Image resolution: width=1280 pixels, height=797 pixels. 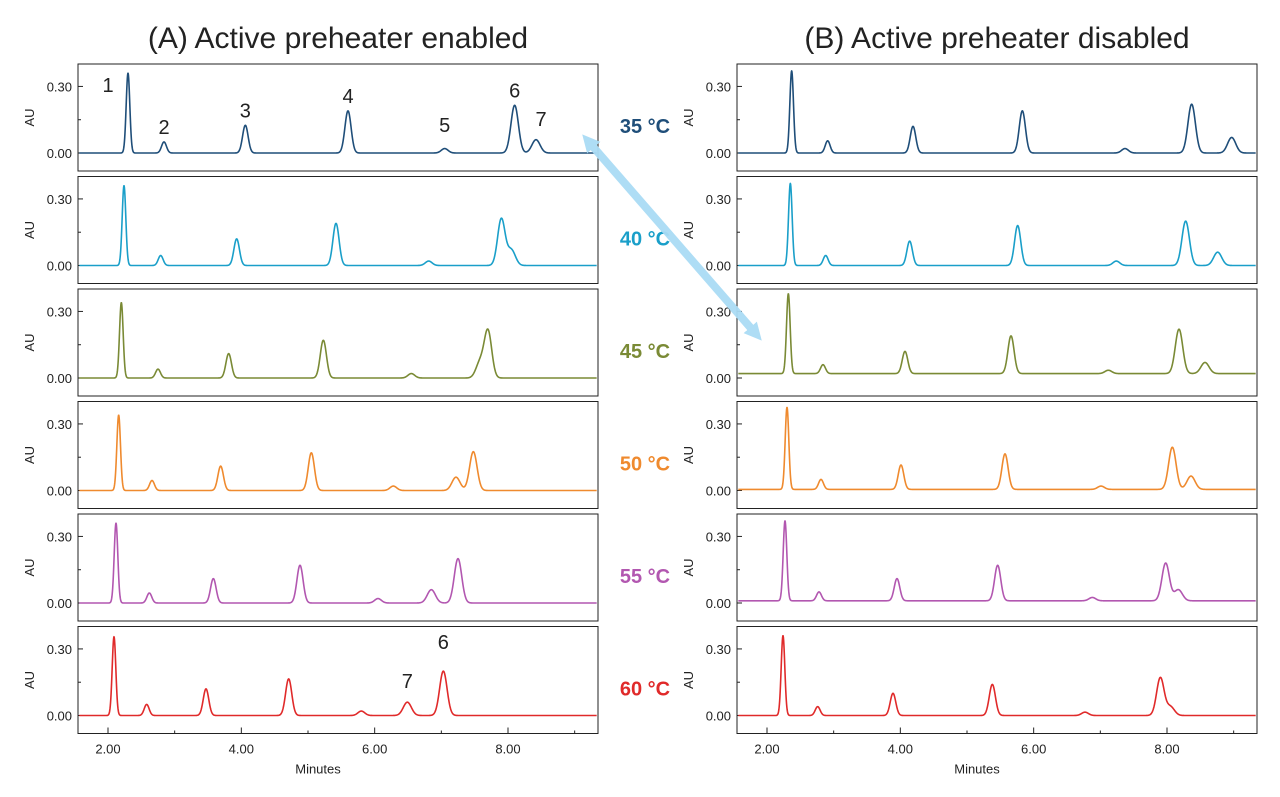 I want to click on panel-b-row-5-y-tick-label: 0.30, so click(x=718, y=536).